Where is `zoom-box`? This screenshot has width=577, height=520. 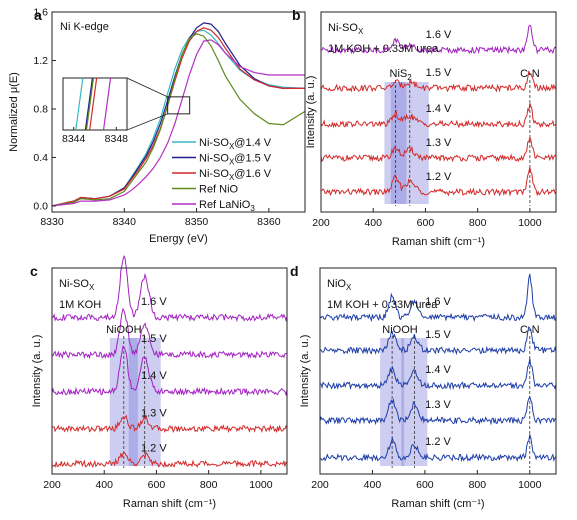 zoom-box is located at coordinates (179, 105).